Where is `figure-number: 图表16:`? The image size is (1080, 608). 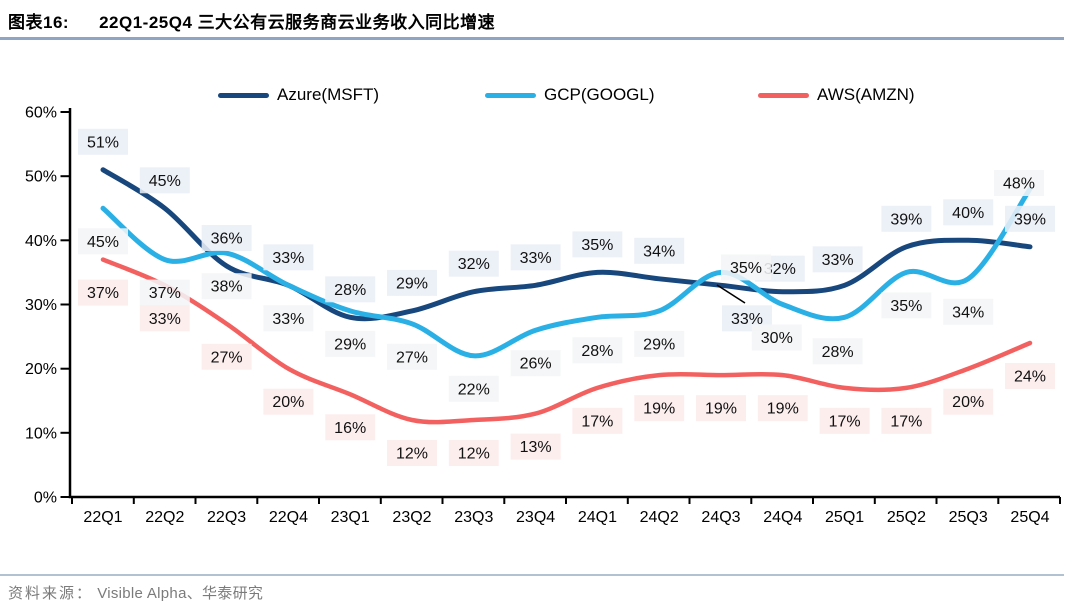 figure-number: 图表16: is located at coordinates (39, 22).